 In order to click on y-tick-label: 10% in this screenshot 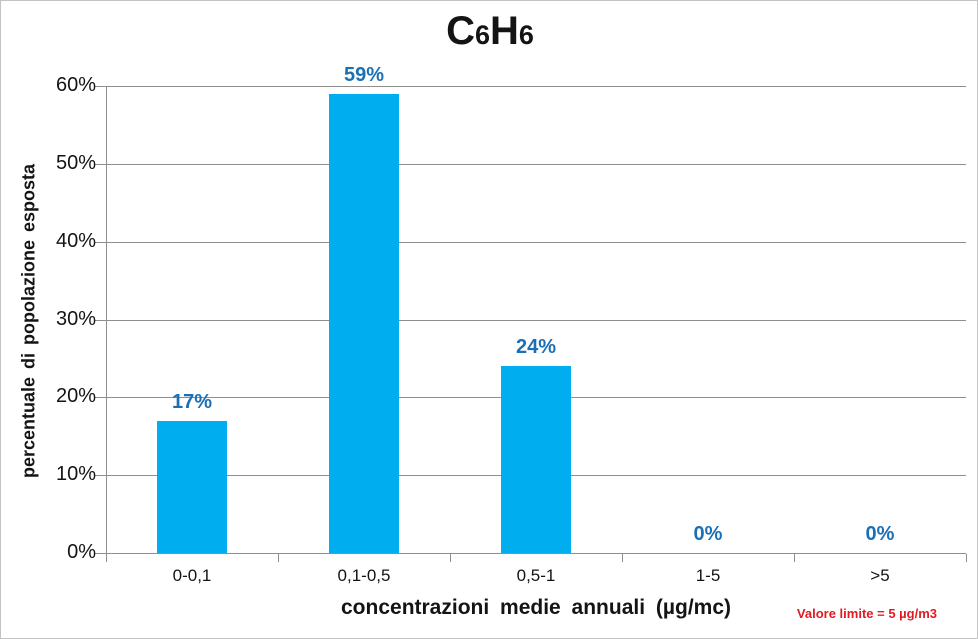, I will do `click(75, 474)`.